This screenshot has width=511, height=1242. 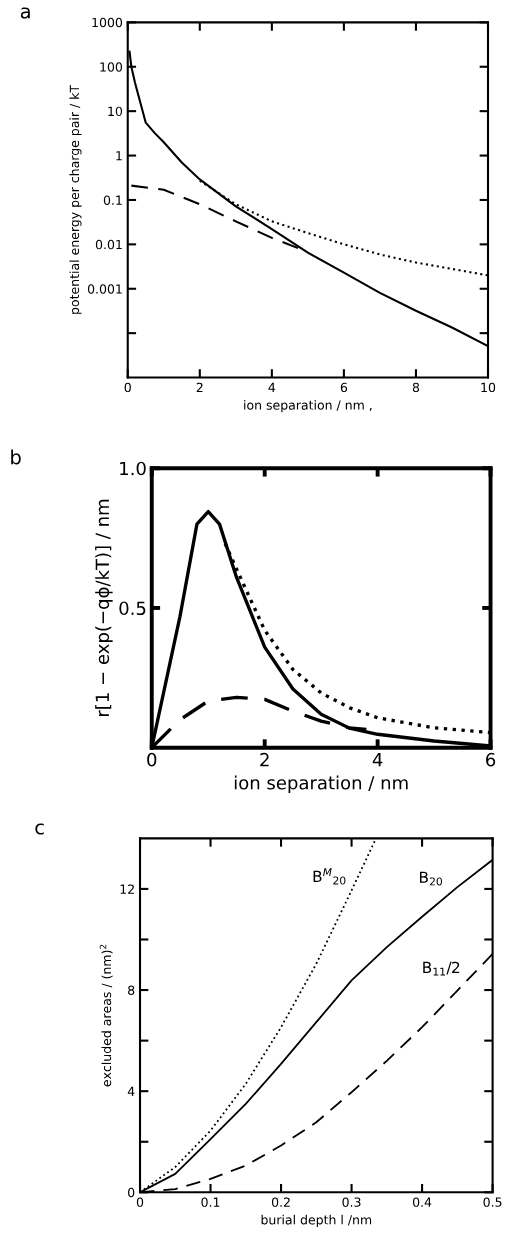 I want to click on y-tick-label: 0.1, so click(x=112, y=200).